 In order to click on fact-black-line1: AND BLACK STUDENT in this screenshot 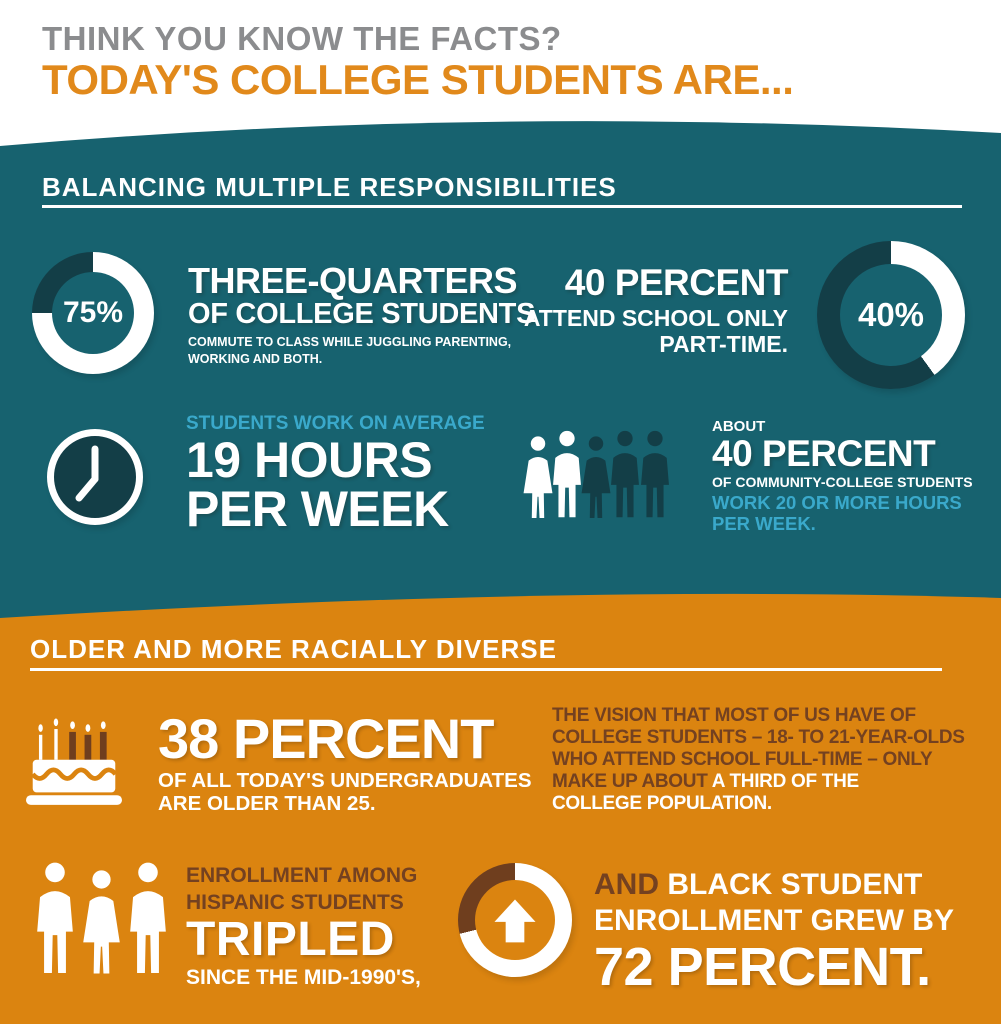, I will do `click(758, 884)`.